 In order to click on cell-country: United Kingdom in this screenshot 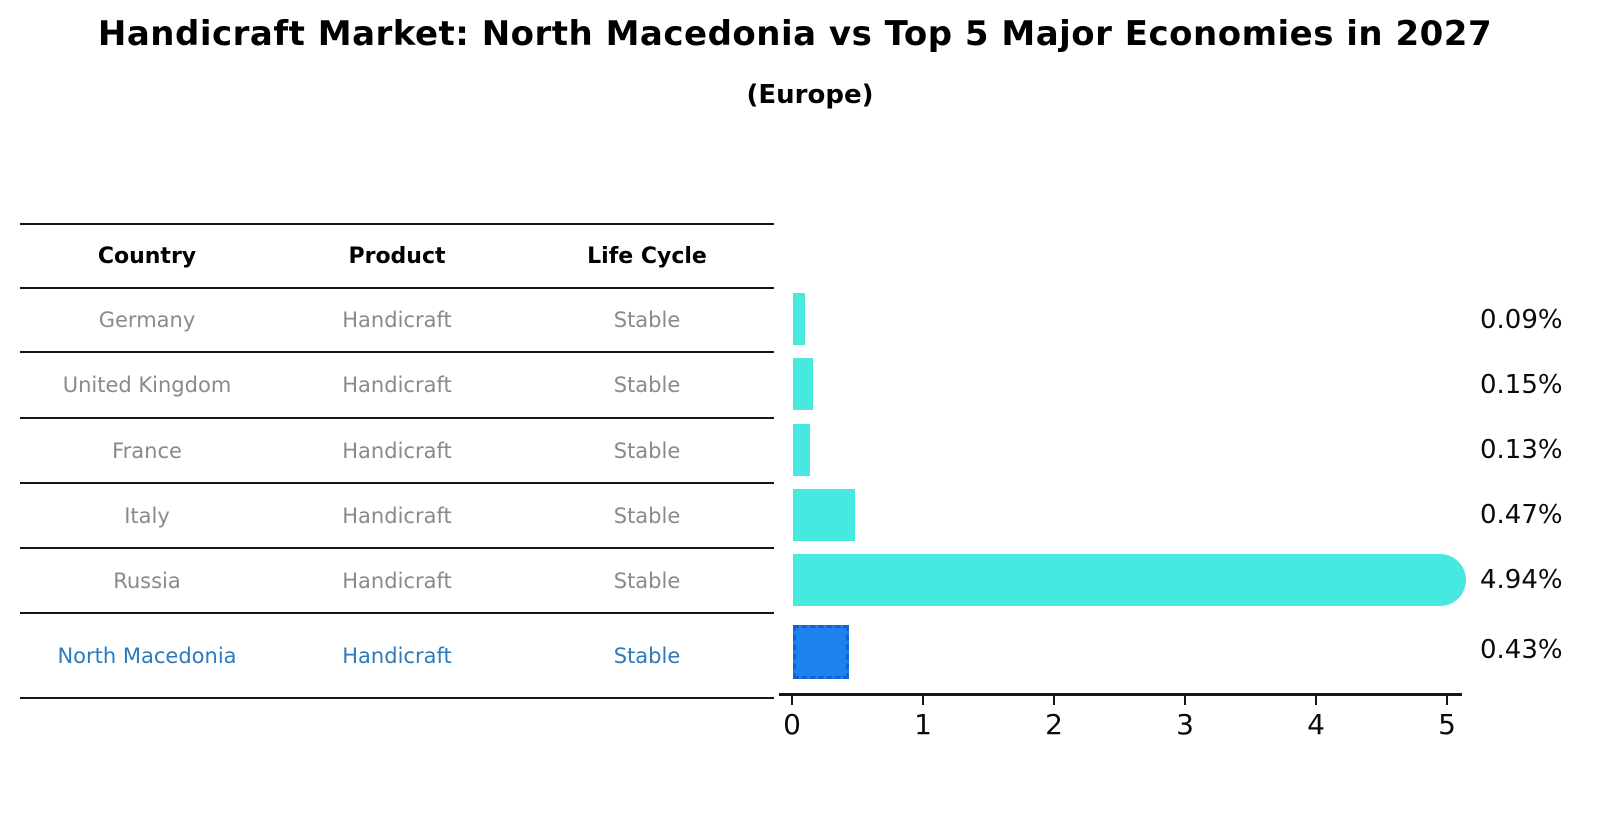, I will do `click(147, 385)`.